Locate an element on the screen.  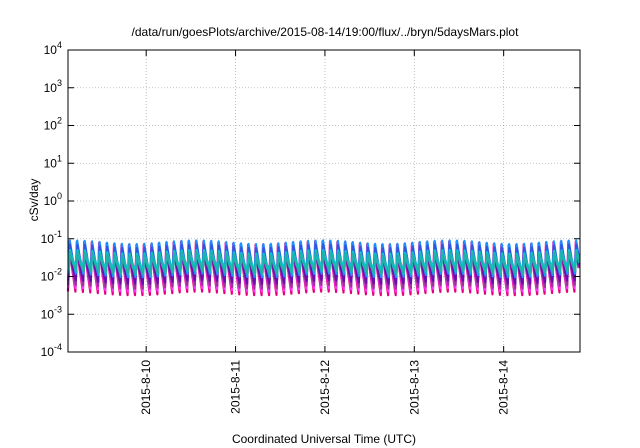
y-tick-label: 10⁻³ is located at coordinates (51, 312).